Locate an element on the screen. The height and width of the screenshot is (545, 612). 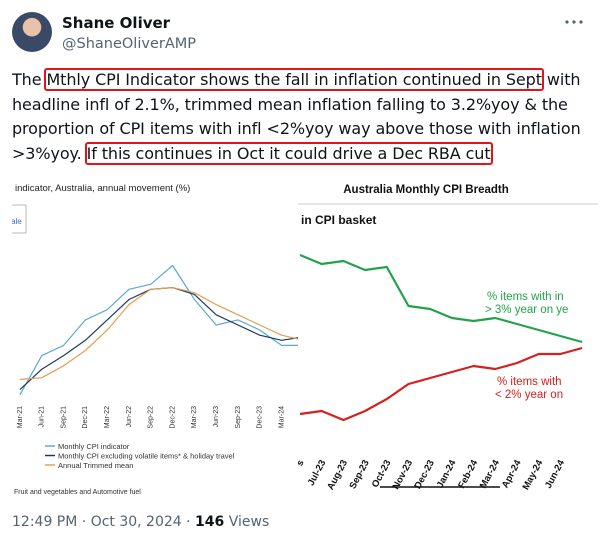
view-count: 146 is located at coordinates (210, 522).